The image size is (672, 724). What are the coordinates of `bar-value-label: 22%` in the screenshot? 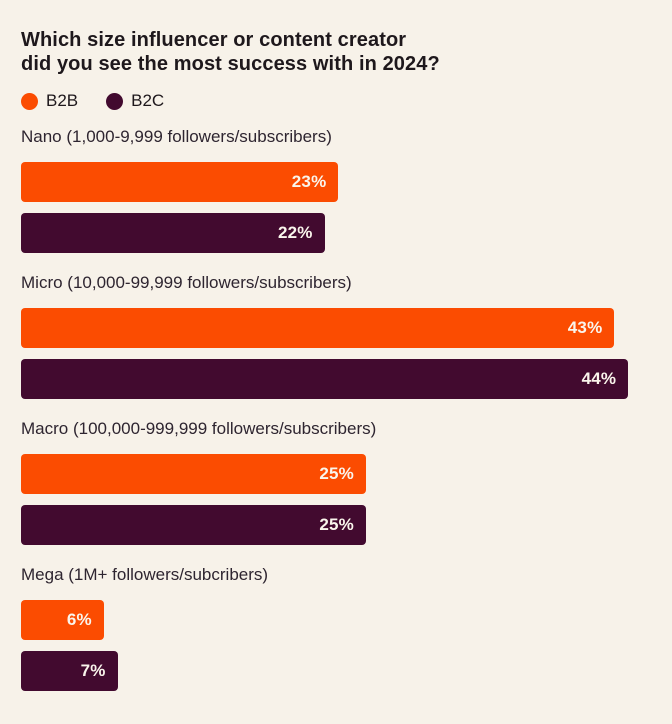 It's located at (295, 232).